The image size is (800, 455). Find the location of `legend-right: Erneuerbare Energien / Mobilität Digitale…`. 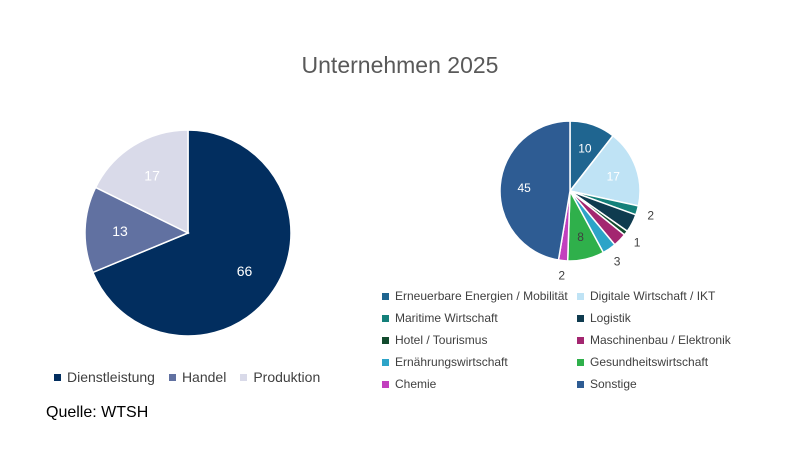

legend-right: Erneuerbare Energien / Mobilität Digitale… is located at coordinates (574, 340).